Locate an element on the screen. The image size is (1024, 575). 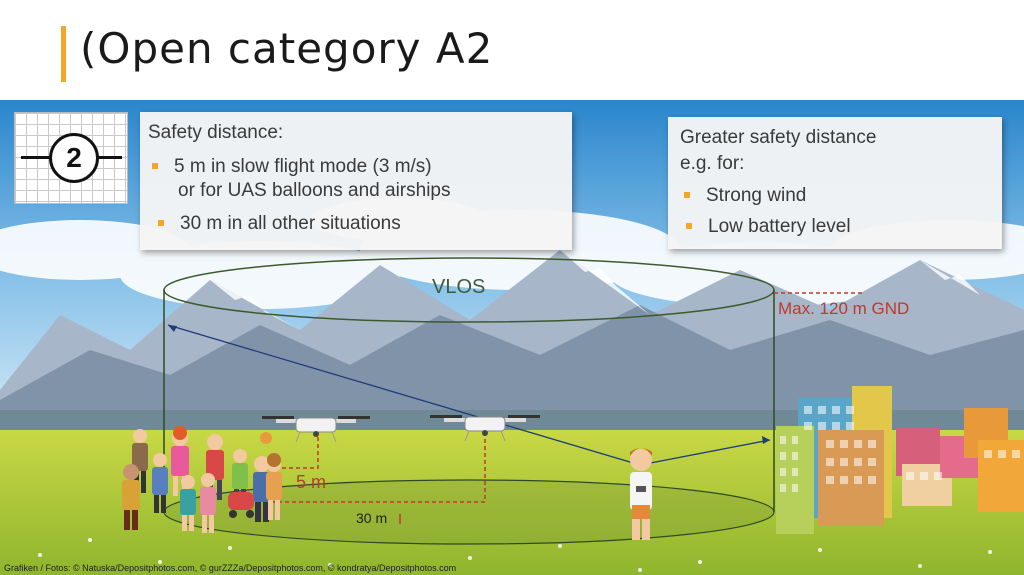
safety-bullet-slow-mode: 5 m in slow flight mode (3 m/s) is located at coordinates (292, 166).